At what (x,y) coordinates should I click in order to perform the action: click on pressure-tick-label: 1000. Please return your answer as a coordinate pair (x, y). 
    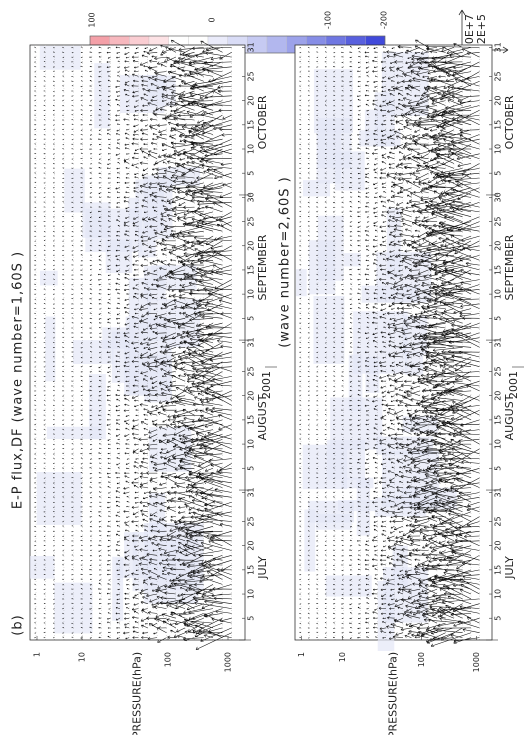
    Looking at the image, I should click on (476, 662).